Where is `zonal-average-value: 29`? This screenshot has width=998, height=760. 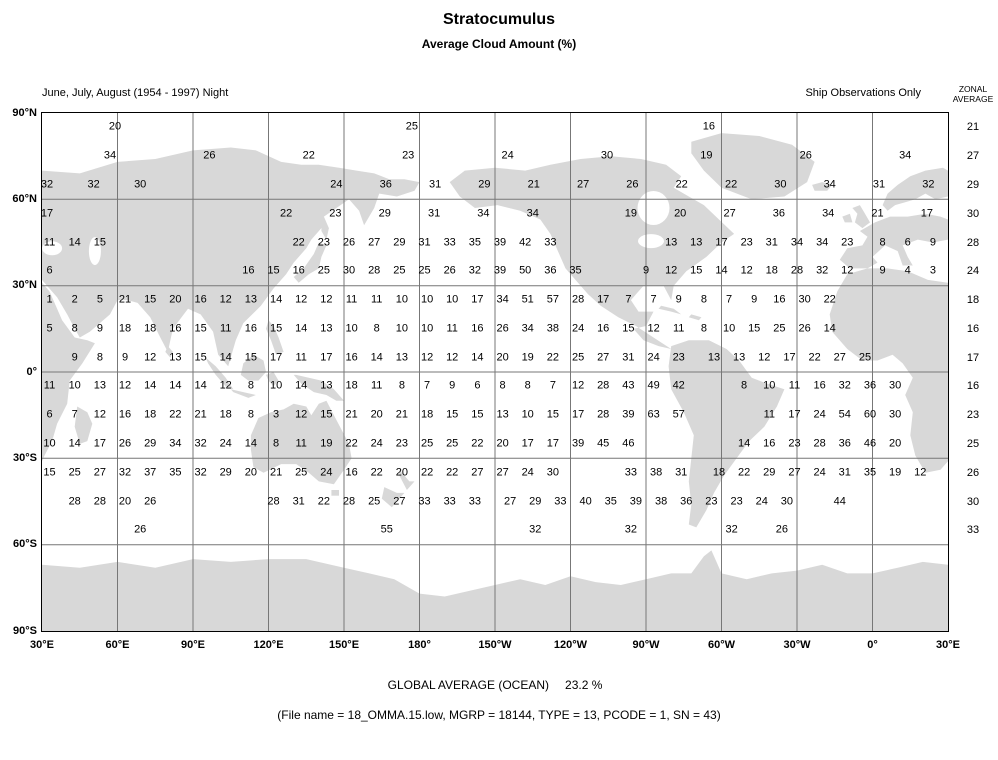 zonal-average-value: 29 is located at coordinates (973, 184).